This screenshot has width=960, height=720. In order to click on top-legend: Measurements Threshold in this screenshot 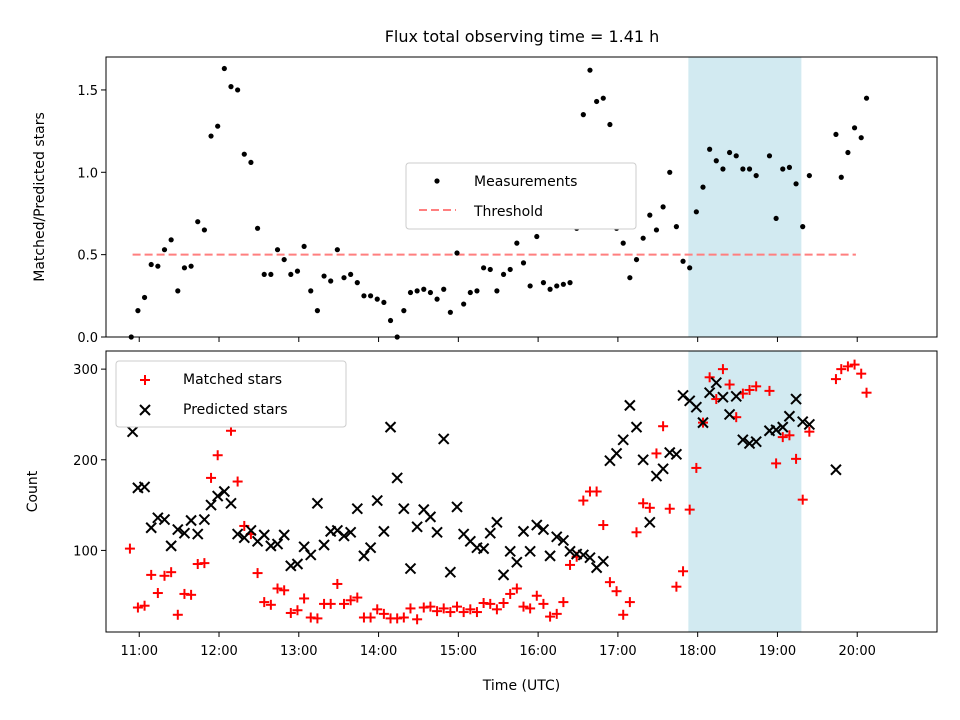, I will do `click(521, 196)`.